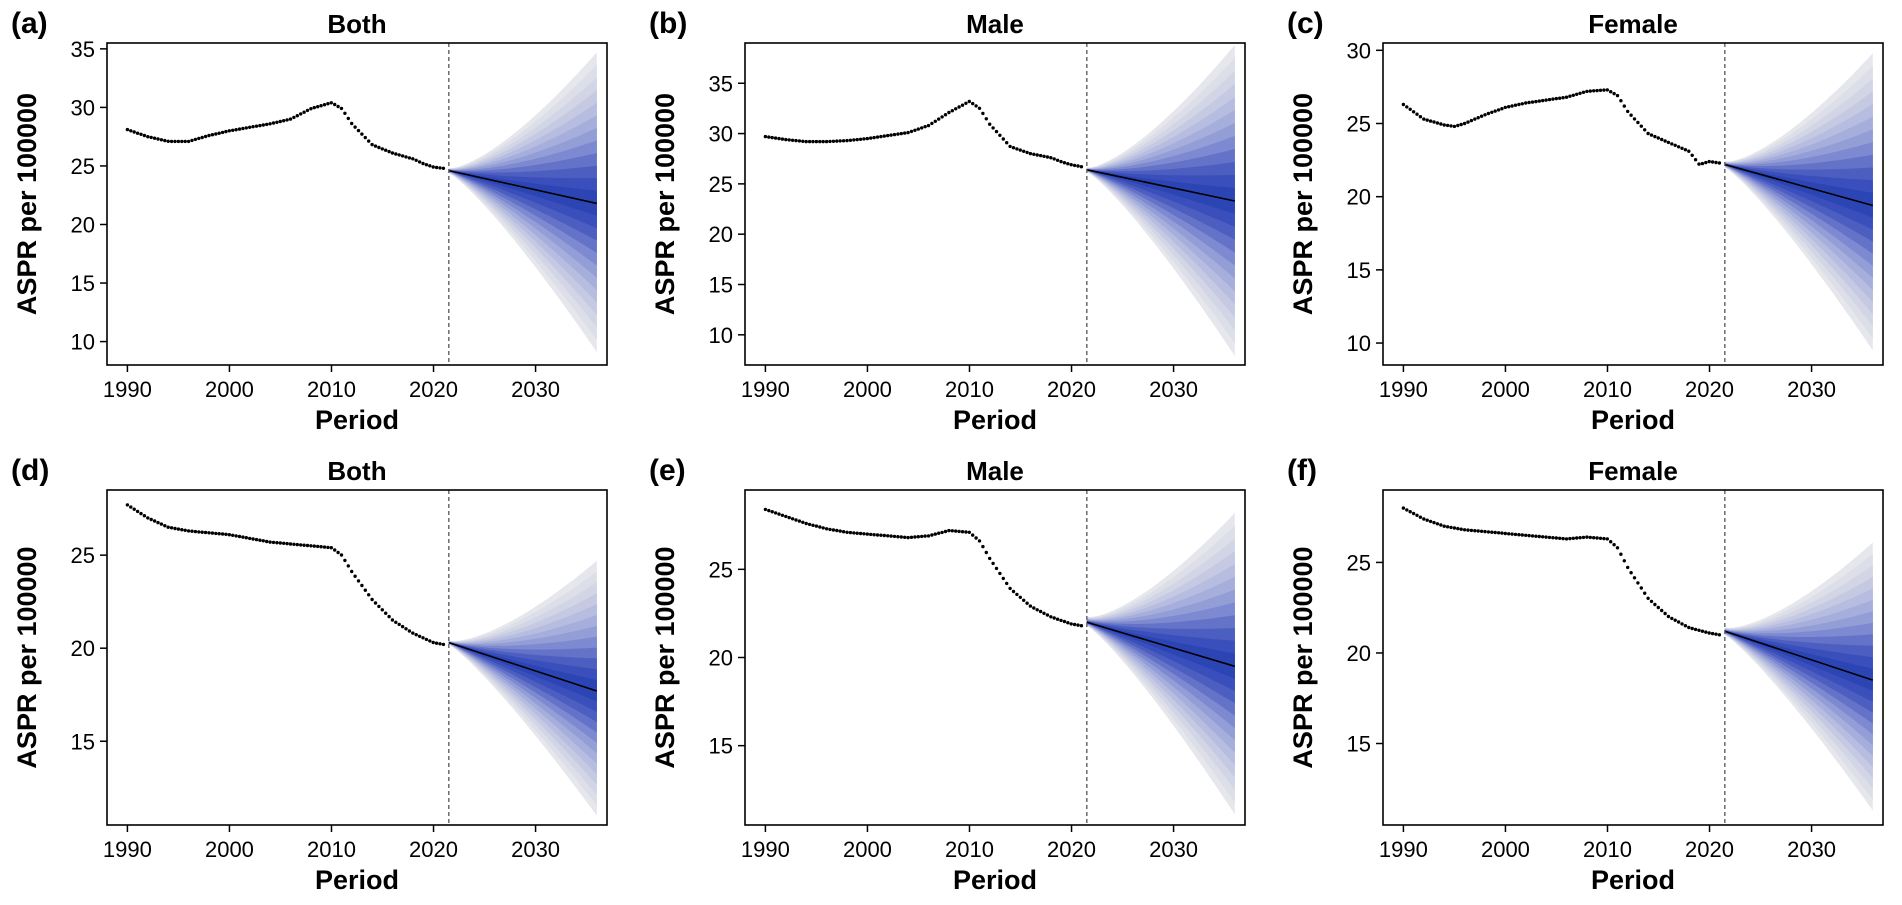 Image resolution: width=1902 pixels, height=905 pixels. What do you see at coordinates (1607, 849) in the screenshot?
I see `x-tick-label: 2010` at bounding box center [1607, 849].